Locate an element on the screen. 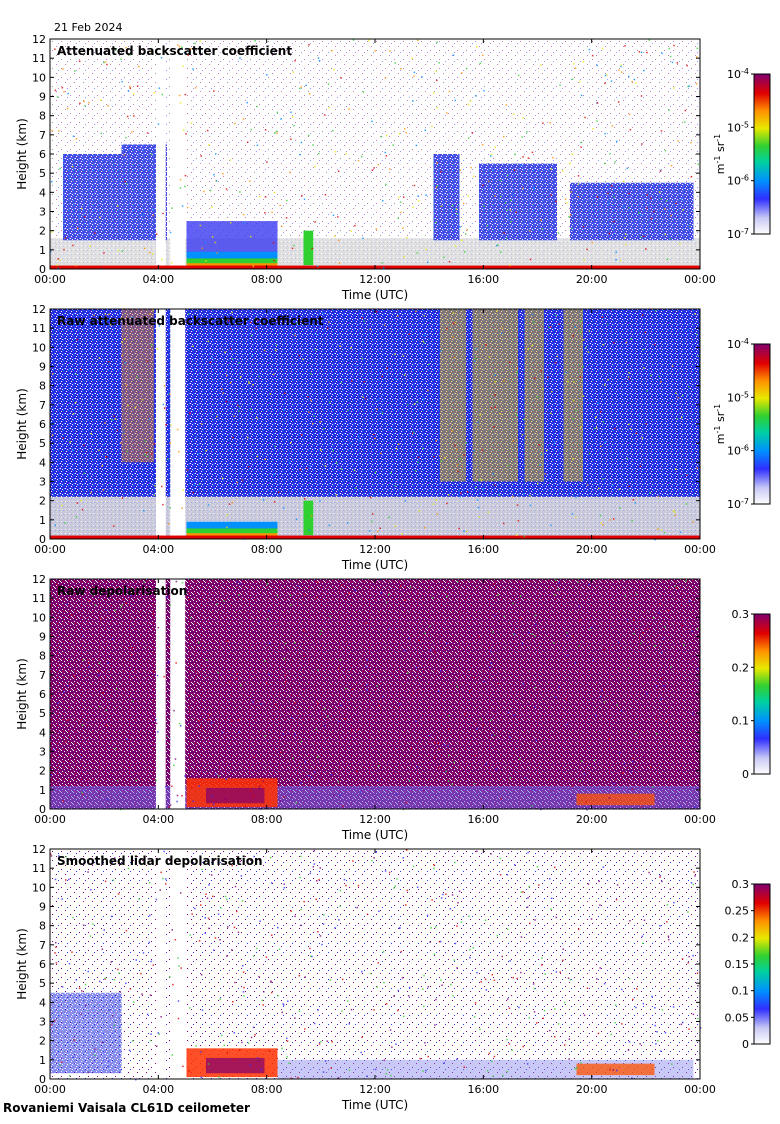 The image size is (780, 1124). colorbar-tick-label: 0.3 is located at coordinates (741, 614).